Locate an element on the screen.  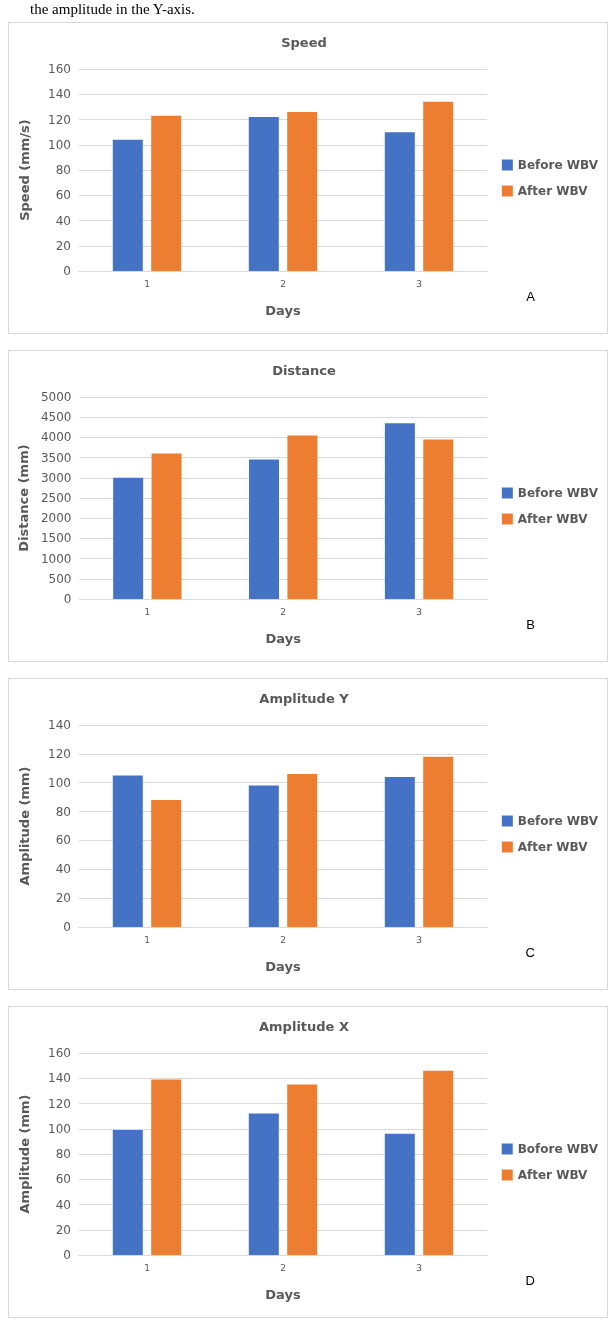
y-tick-label: 1500 is located at coordinates (56, 538).